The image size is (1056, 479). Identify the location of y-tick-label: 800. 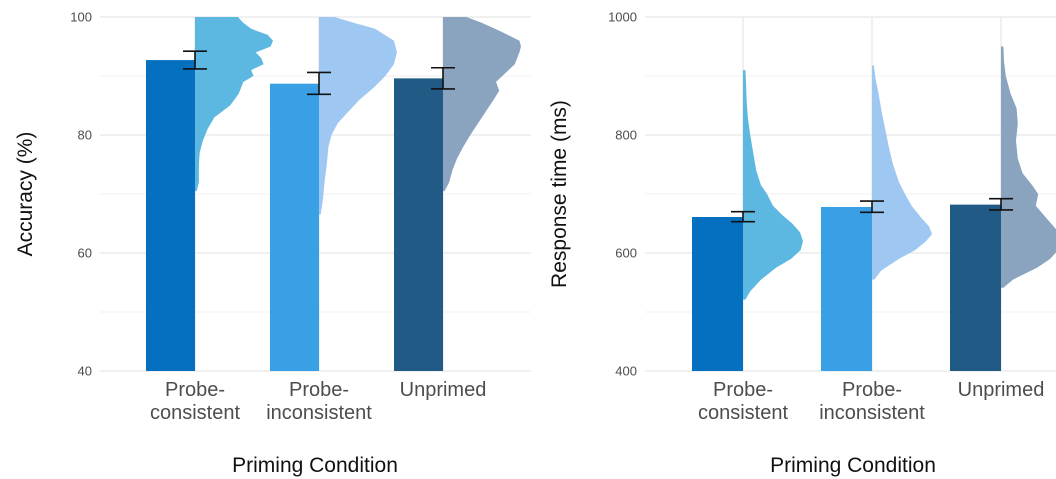
(626, 135).